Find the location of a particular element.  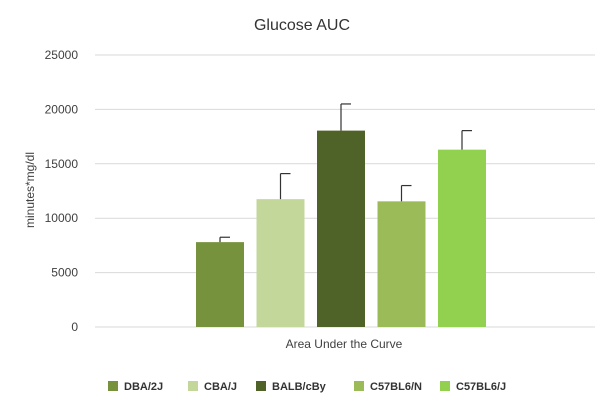

y-axis-ticks: 0 5000 10000 15000 20000 25000 is located at coordinates (62, 191).